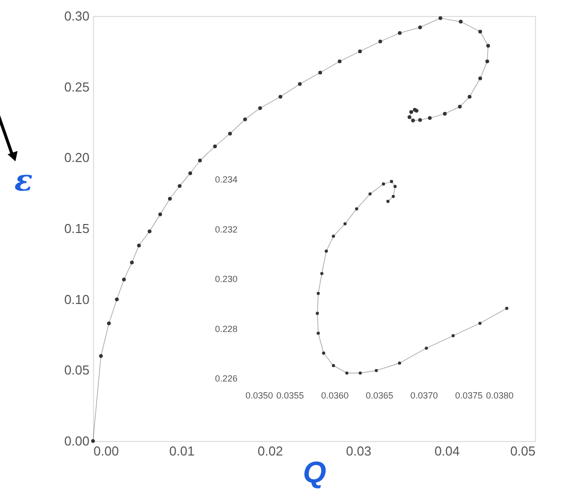  Describe the element at coordinates (270, 451) in the screenshot. I see `x-tick-label: 0.02` at that location.